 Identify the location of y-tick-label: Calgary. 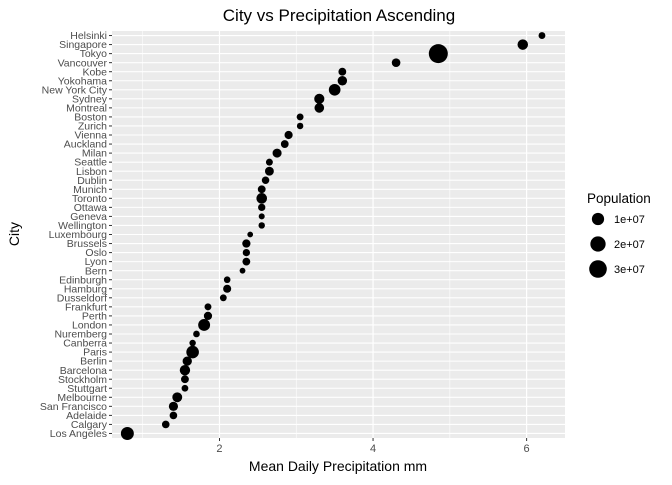
(89, 425).